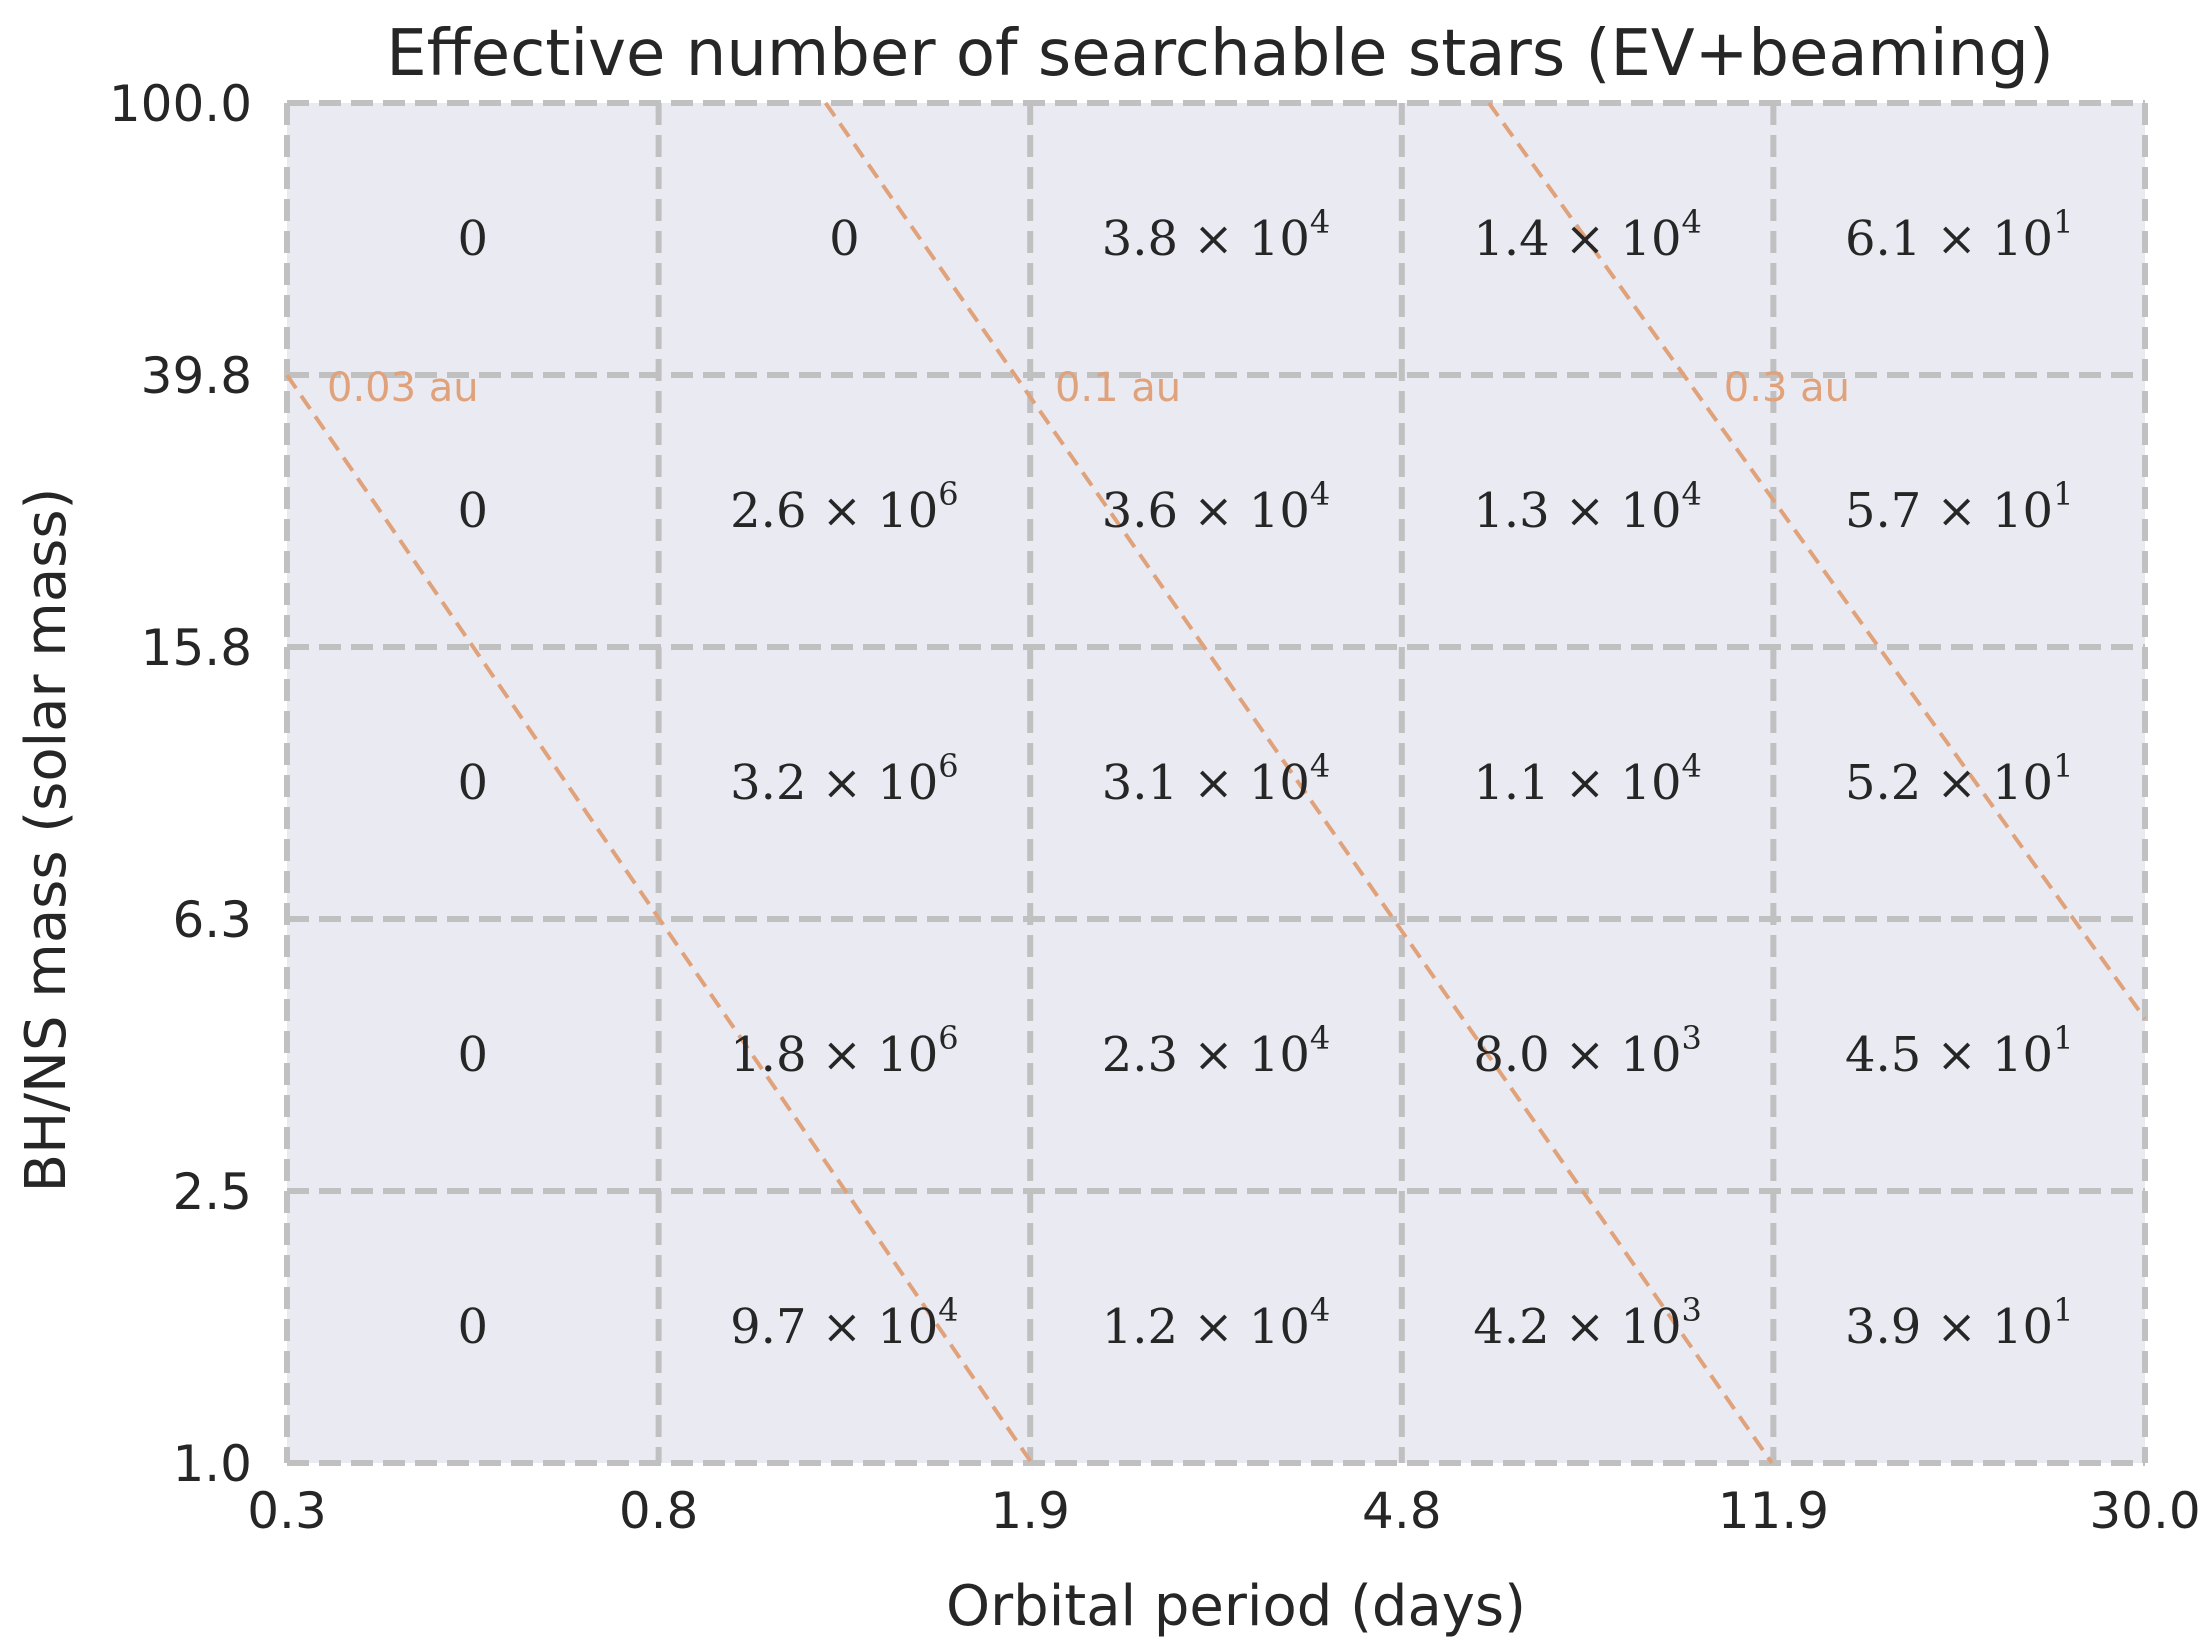  I want to click on separation-label: 0.03 au, so click(403, 388).